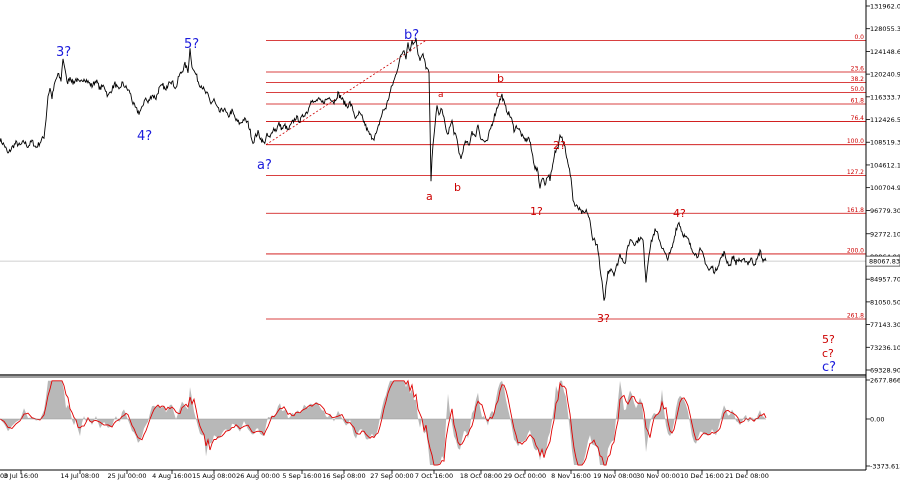  I want to click on y-tick-label: 84957.70, so click(885, 280).